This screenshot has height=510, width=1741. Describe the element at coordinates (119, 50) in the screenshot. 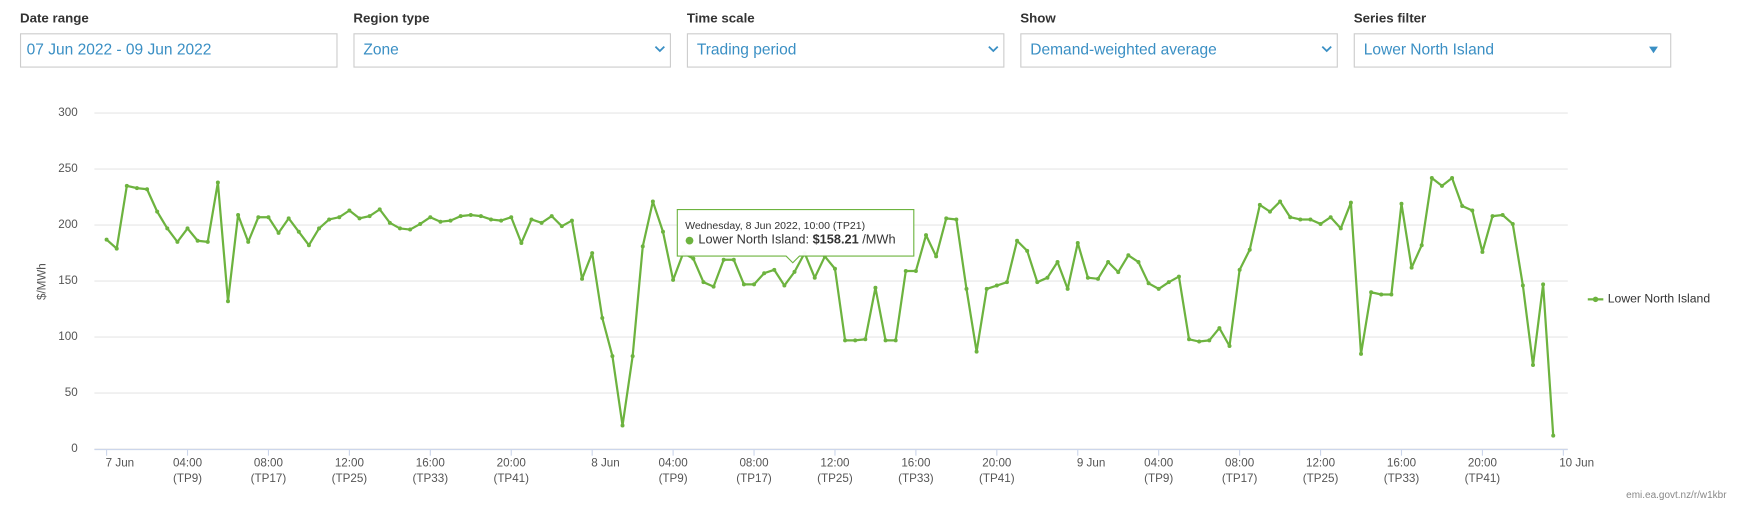

I see `dropdown-value: 07 Jun 2022 - 09 Jun 2022` at that location.